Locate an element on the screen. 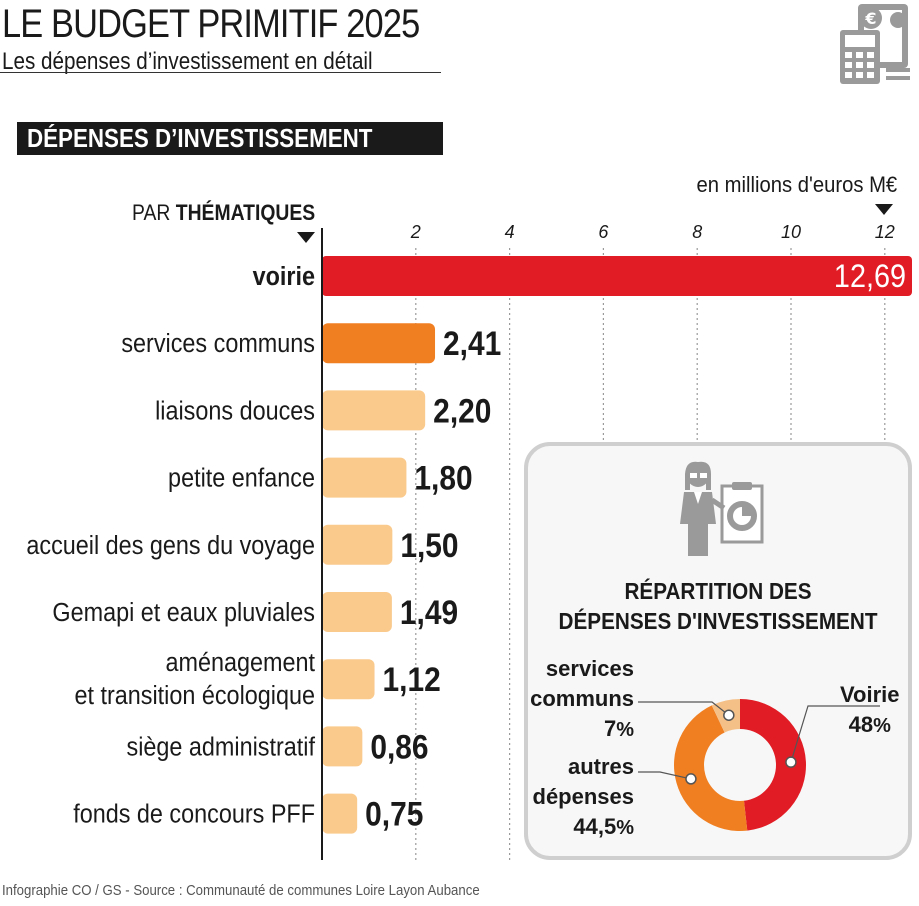 This screenshot has height=906, width=919. value-label: 1,12 is located at coordinates (412, 679).